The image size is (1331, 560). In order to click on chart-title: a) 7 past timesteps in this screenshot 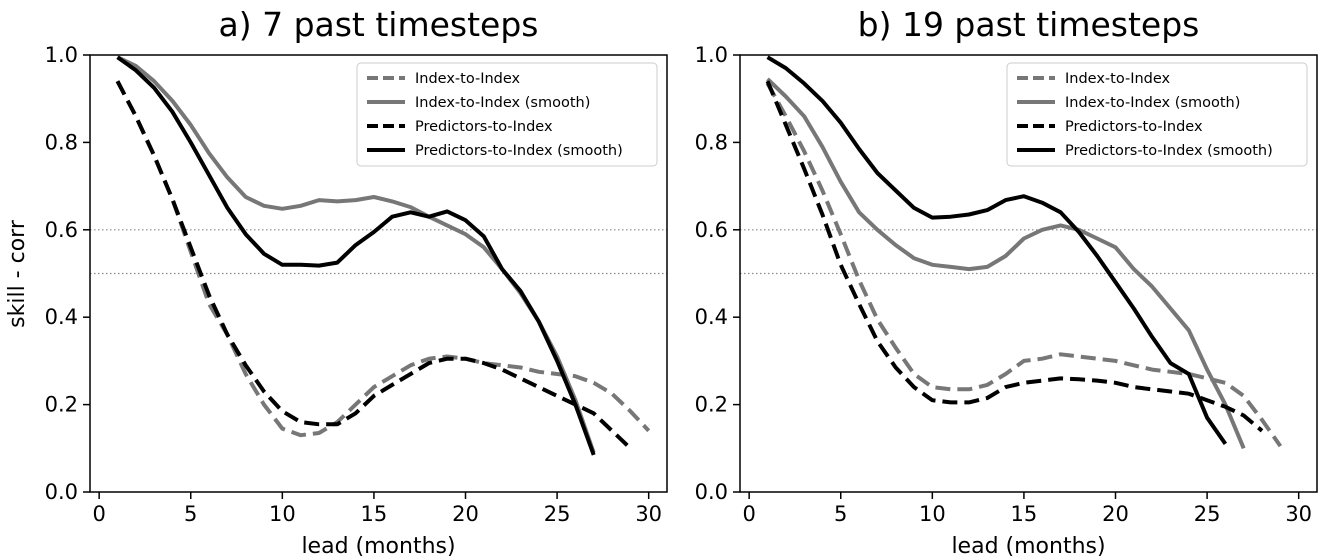, I will do `click(379, 24)`.